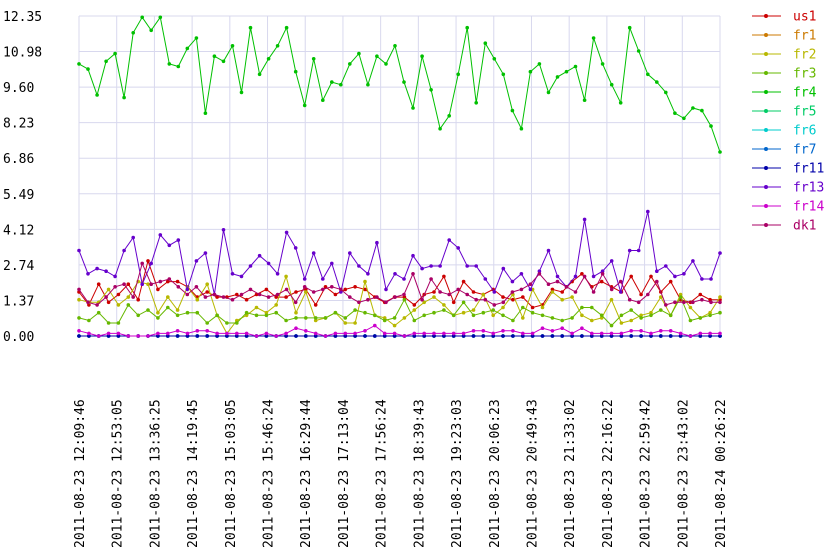 The width and height of the screenshot is (840, 560). What do you see at coordinates (804, 226) in the screenshot?
I see `legend-label: dk1` at bounding box center [804, 226].